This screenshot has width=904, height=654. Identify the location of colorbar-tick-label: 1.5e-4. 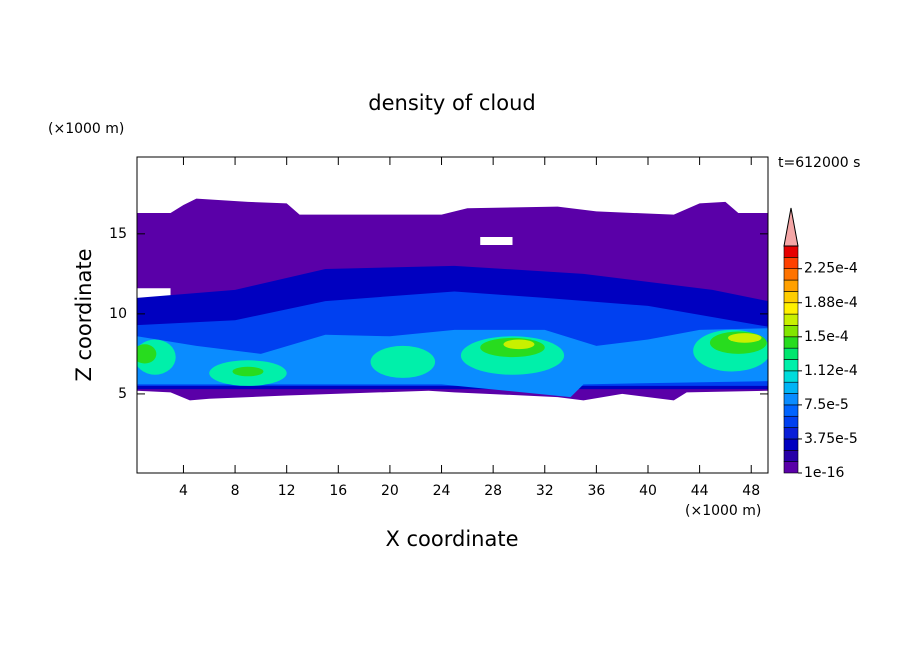
(826, 337).